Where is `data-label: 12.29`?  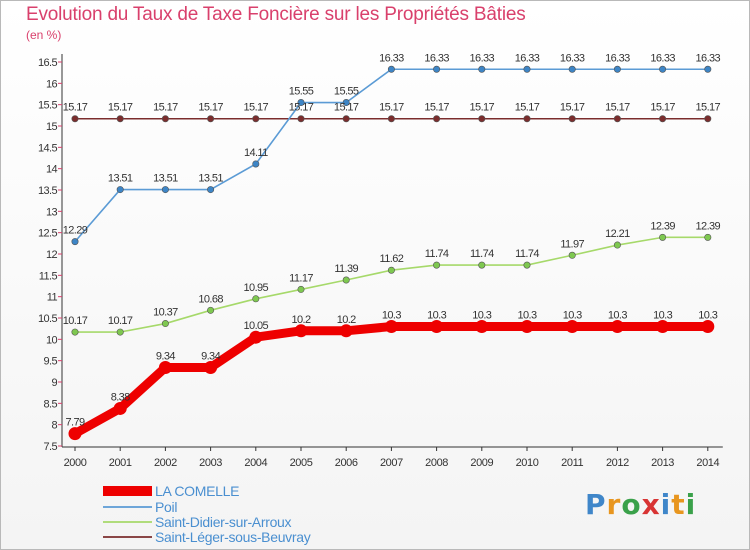
data-label: 12.29 is located at coordinates (75, 231).